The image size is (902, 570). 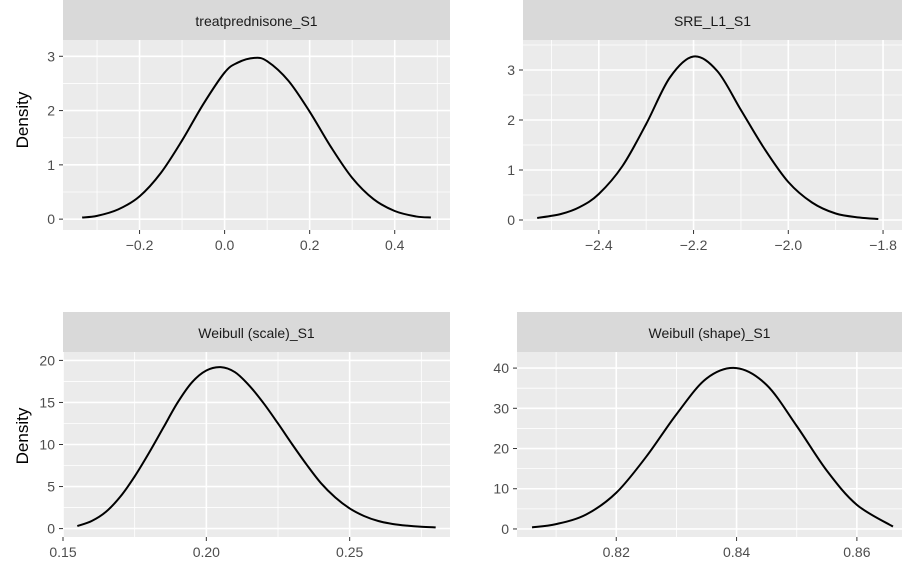 What do you see at coordinates (349, 552) in the screenshot?
I see `x-tick-label: 0.25` at bounding box center [349, 552].